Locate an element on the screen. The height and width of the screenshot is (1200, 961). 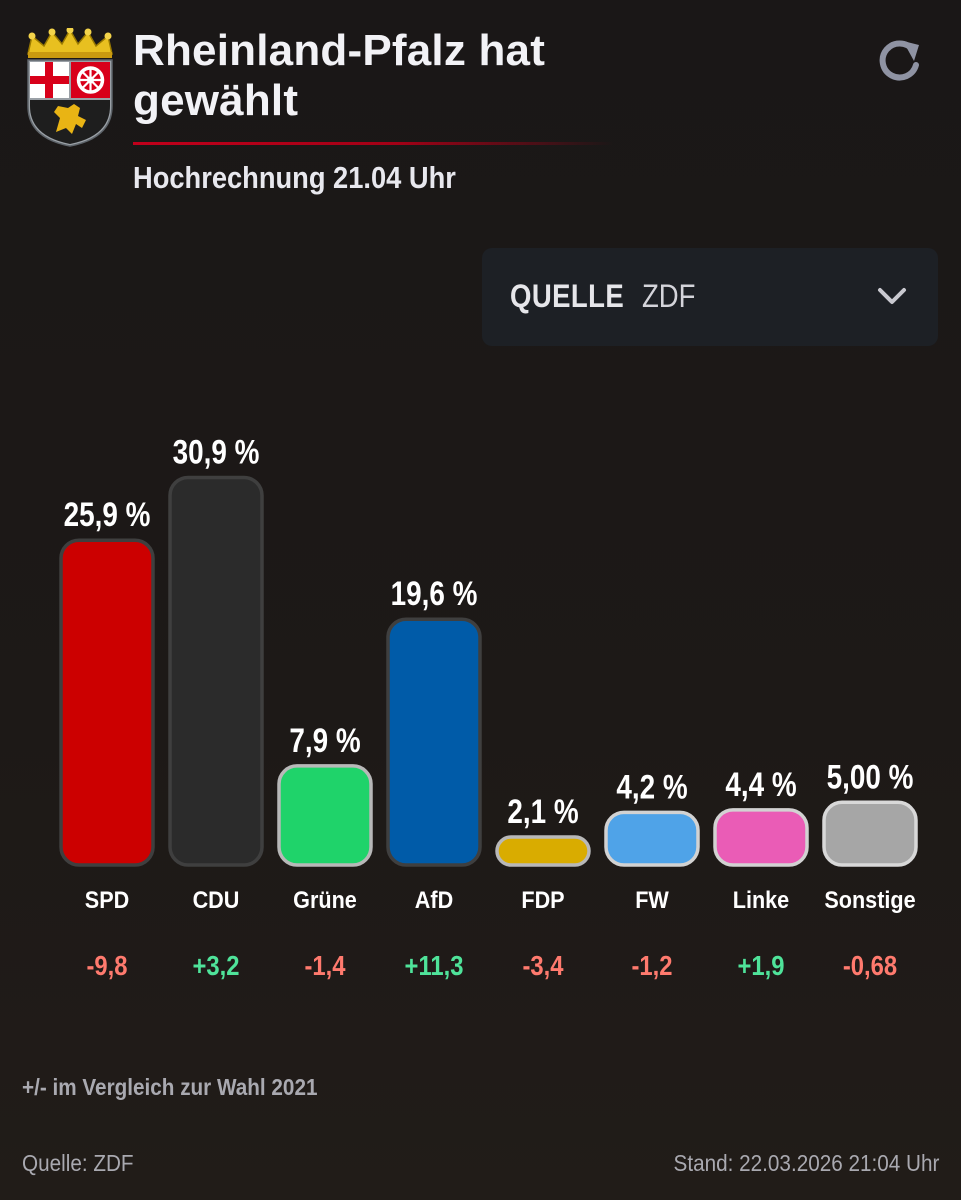
chevron-down-icon is located at coordinates (892, 296).